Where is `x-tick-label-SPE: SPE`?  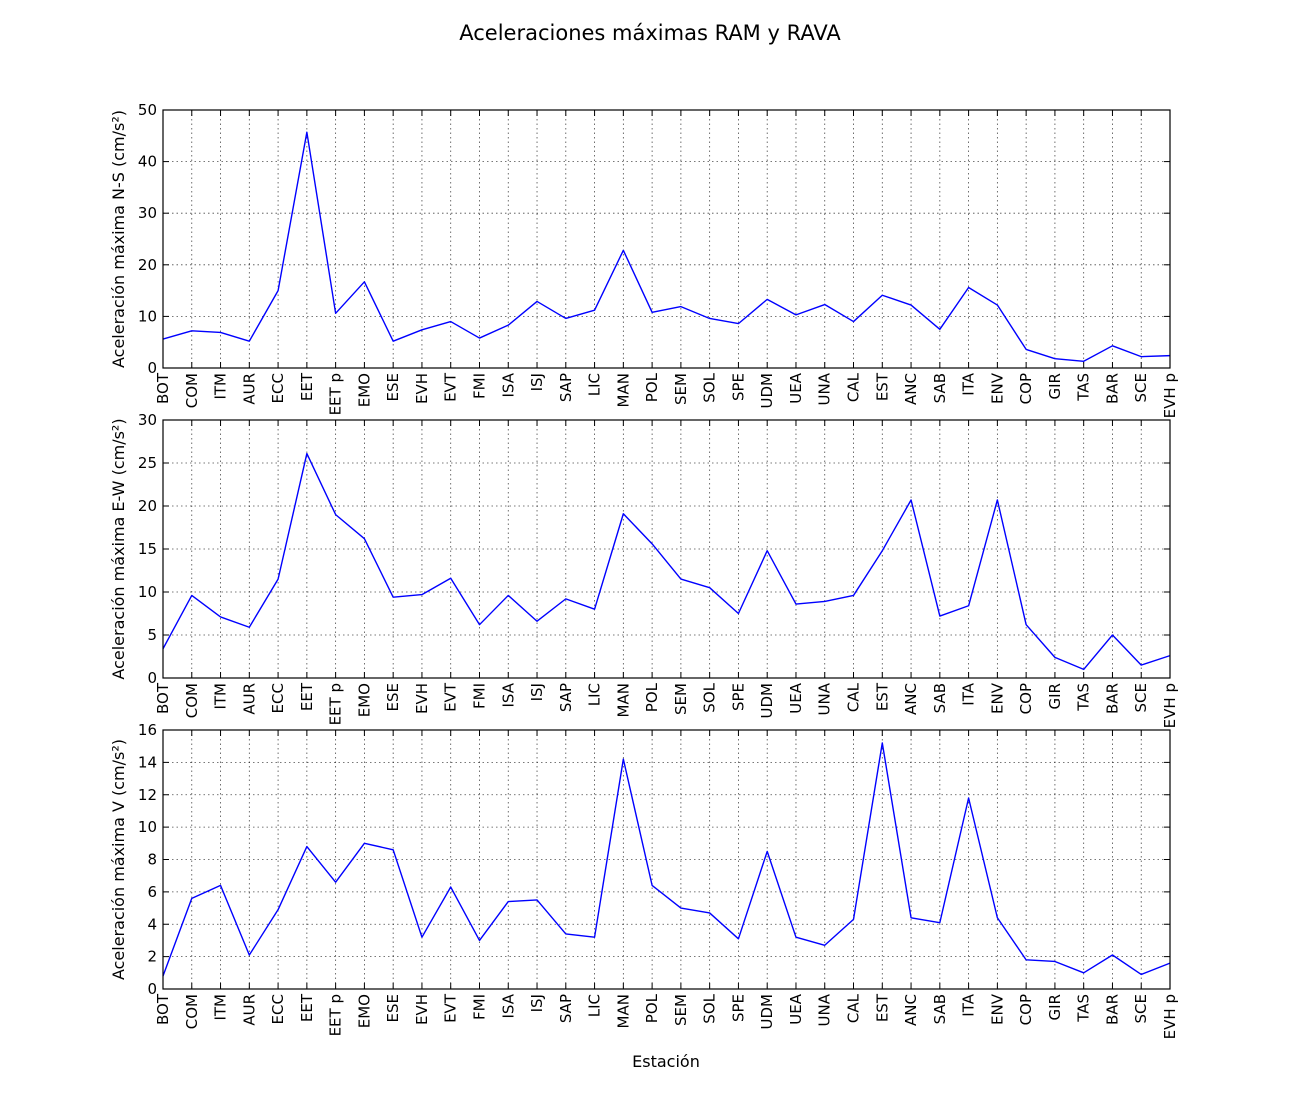
x-tick-label-SPE: SPE is located at coordinates (738, 1008).